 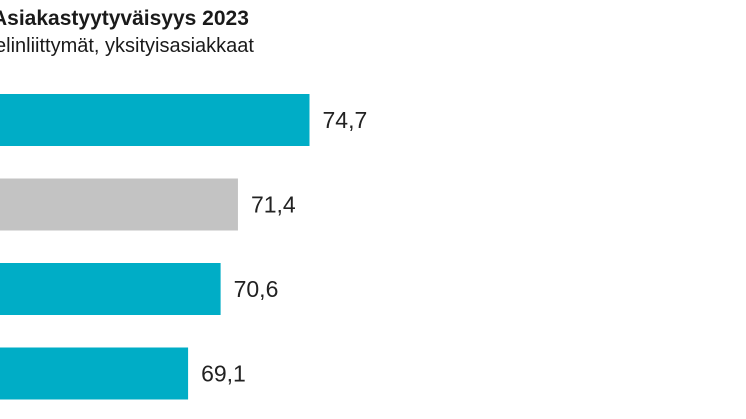 I want to click on bar-value-label-3: 70,6, so click(x=256, y=289).